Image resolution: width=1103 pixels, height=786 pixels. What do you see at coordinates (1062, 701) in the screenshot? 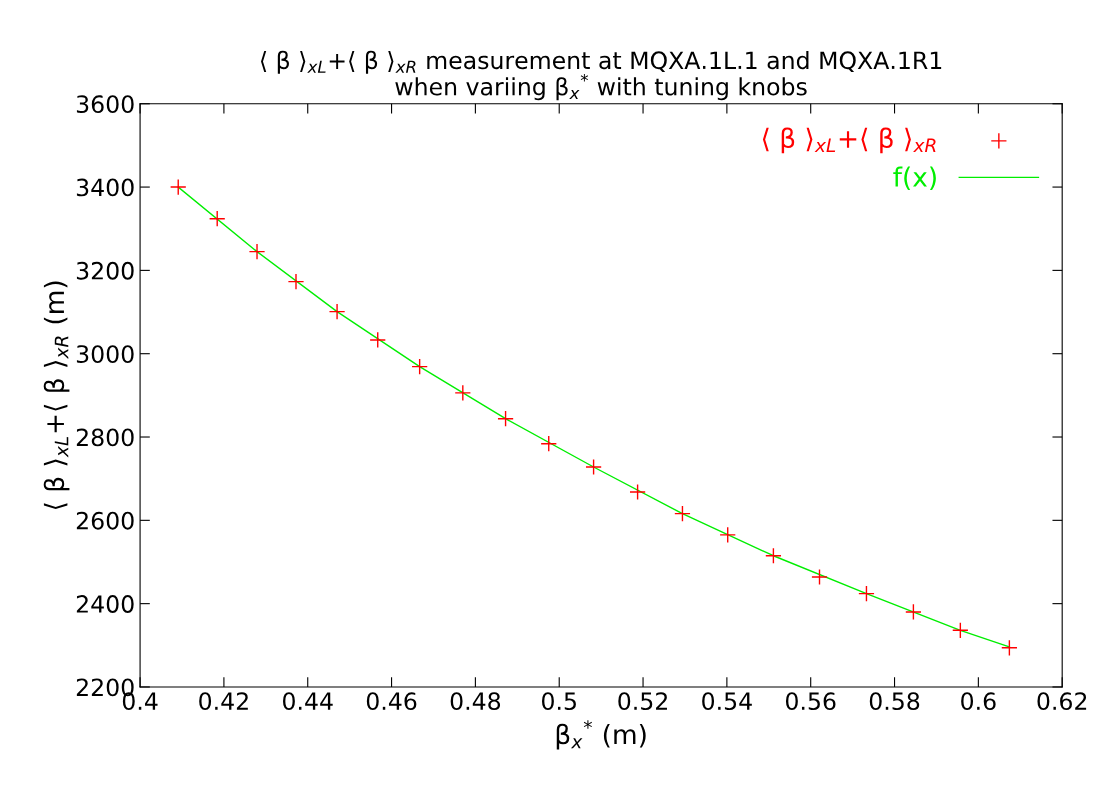
I see `x-tick-label: 0.62` at bounding box center [1062, 701].